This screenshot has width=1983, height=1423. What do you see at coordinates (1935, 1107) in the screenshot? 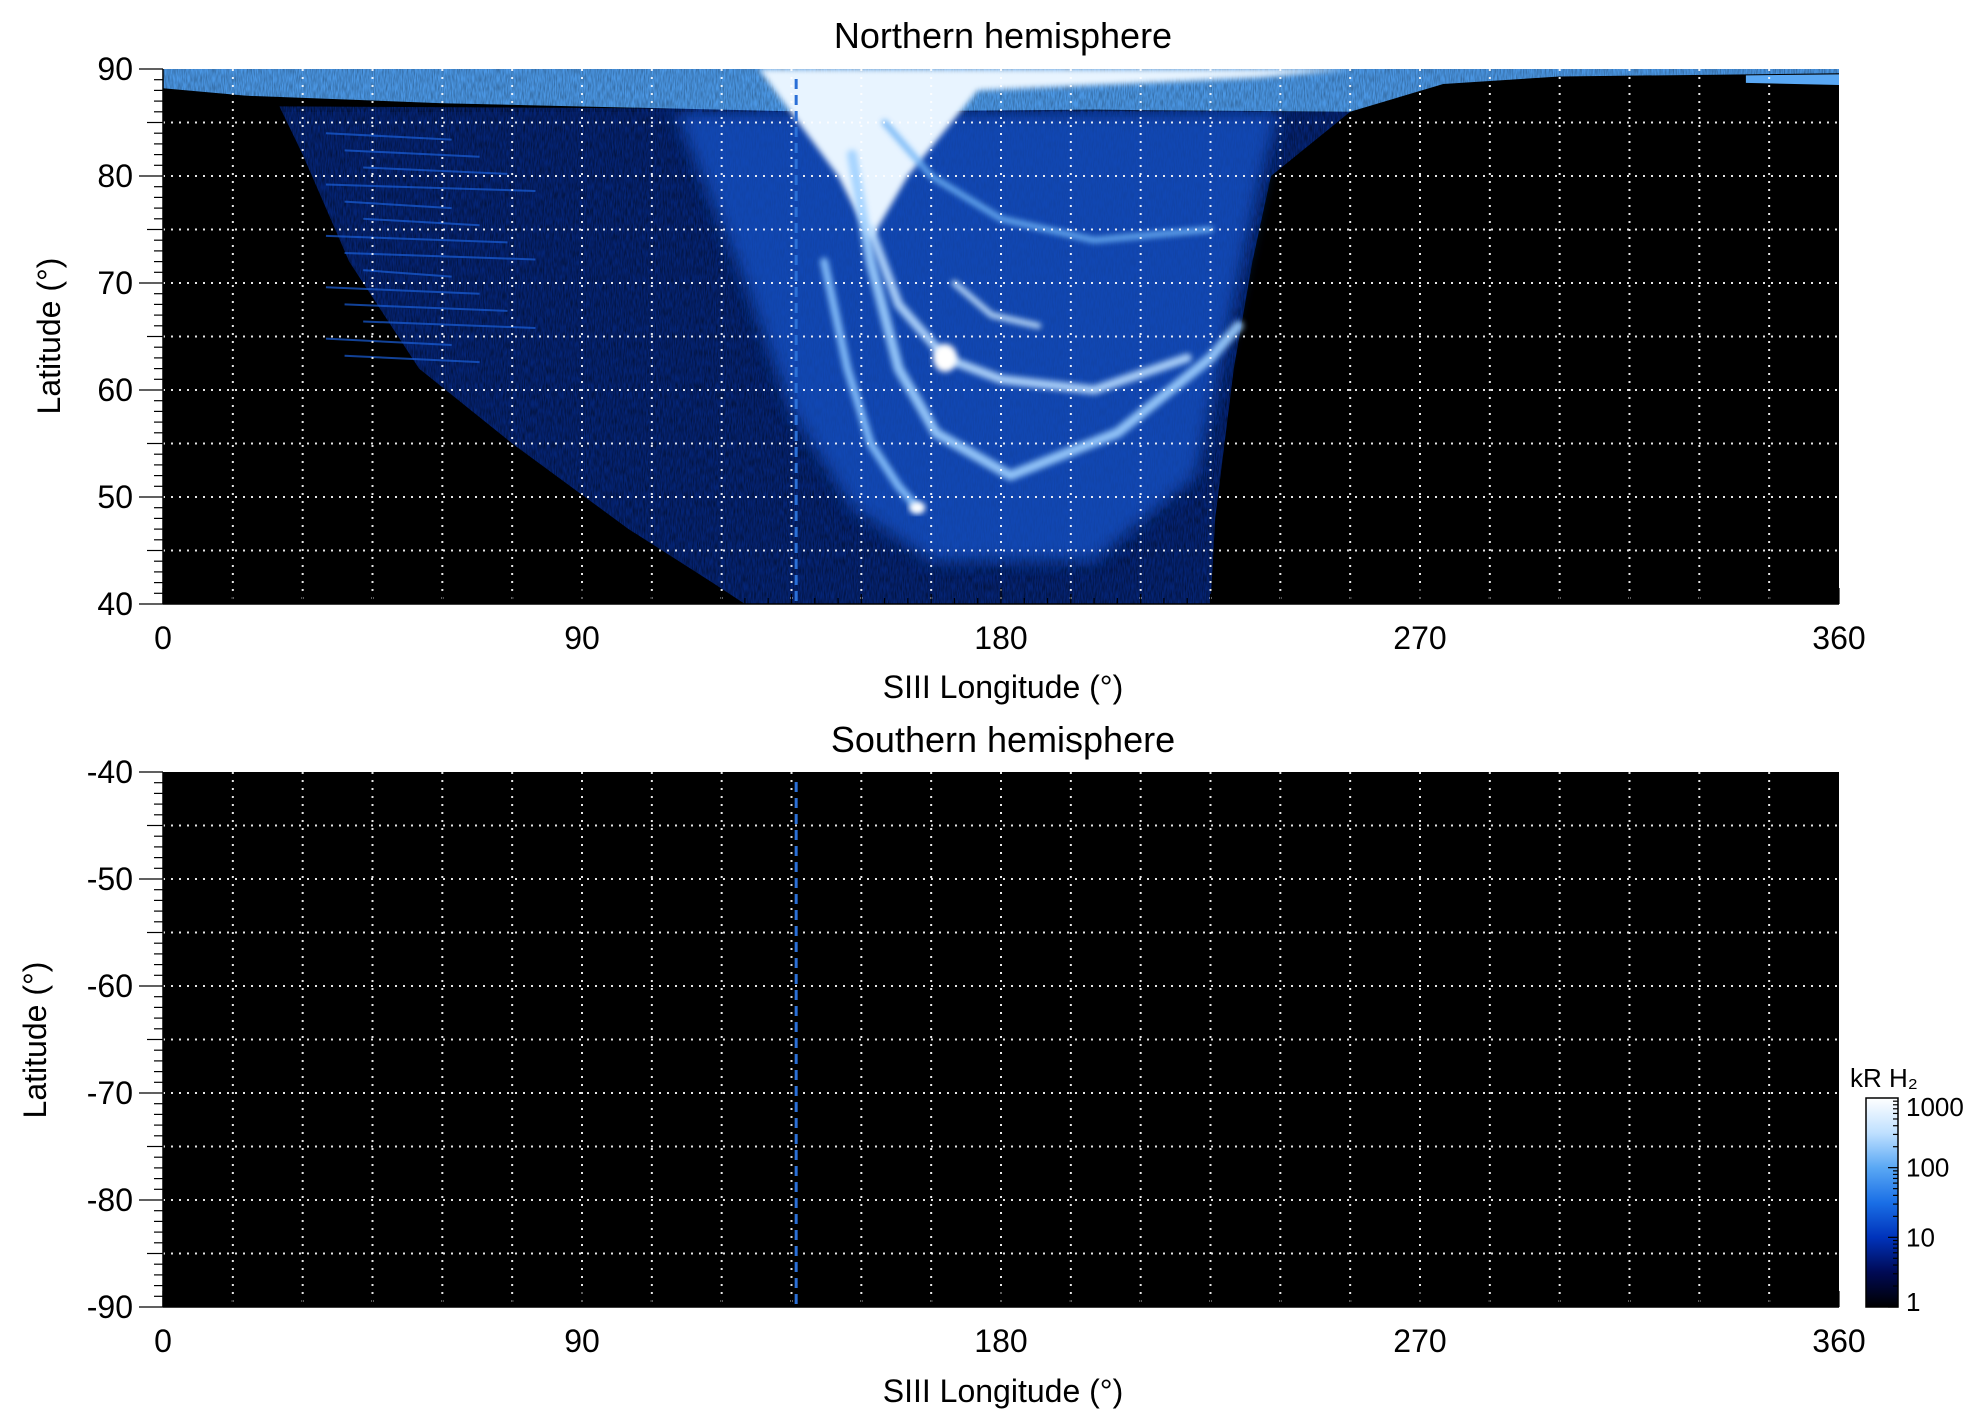
I see `colorbar-tick-label: 1000` at bounding box center [1935, 1107].